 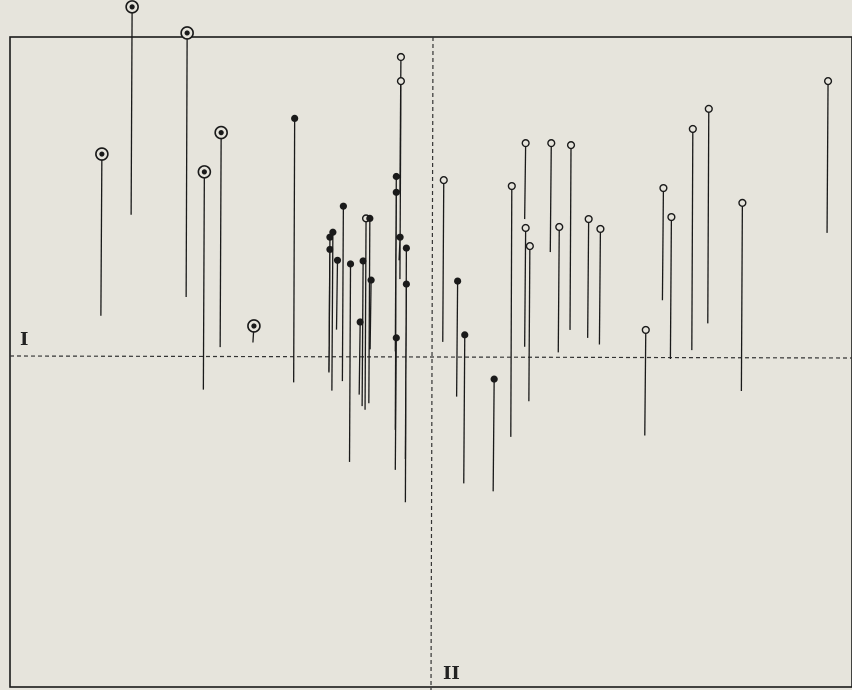 I want to click on axis-2-label: II, so click(x=451, y=673).